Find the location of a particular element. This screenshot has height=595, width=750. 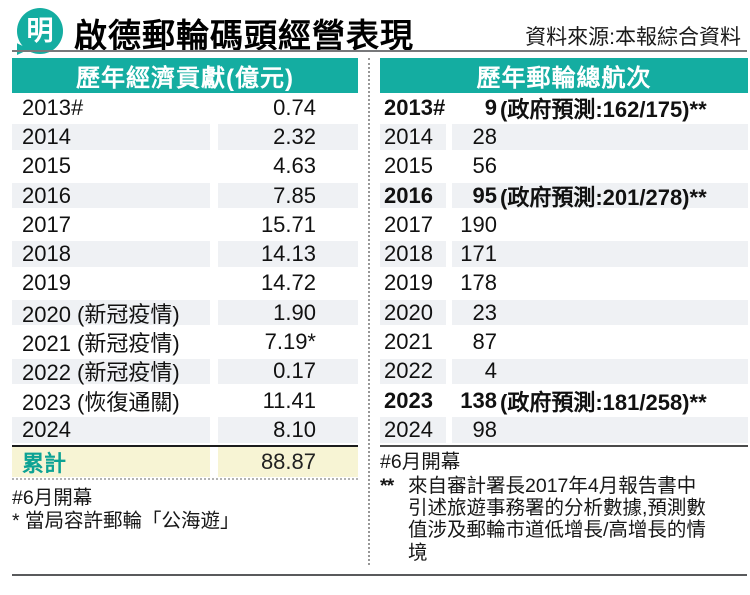

table-row: 2023 138 (政府預測:181/258)** is located at coordinates (564, 400).